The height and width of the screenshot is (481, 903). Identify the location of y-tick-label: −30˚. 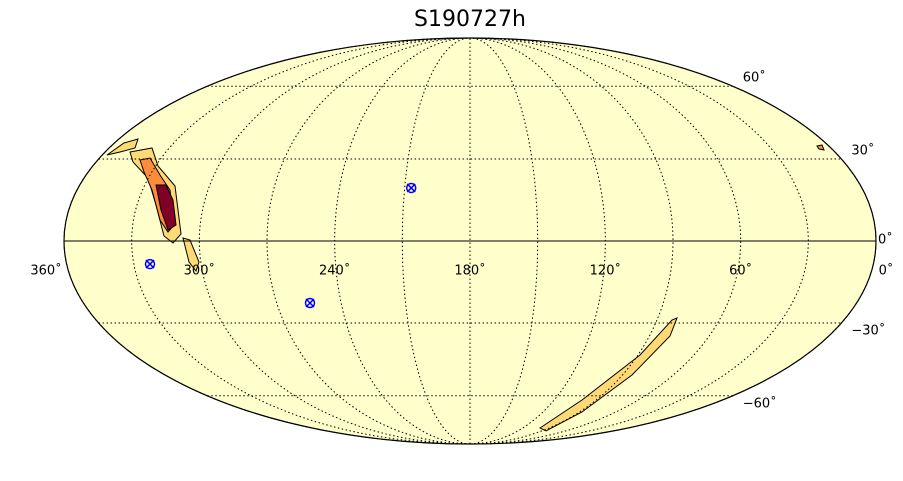
(868, 331).